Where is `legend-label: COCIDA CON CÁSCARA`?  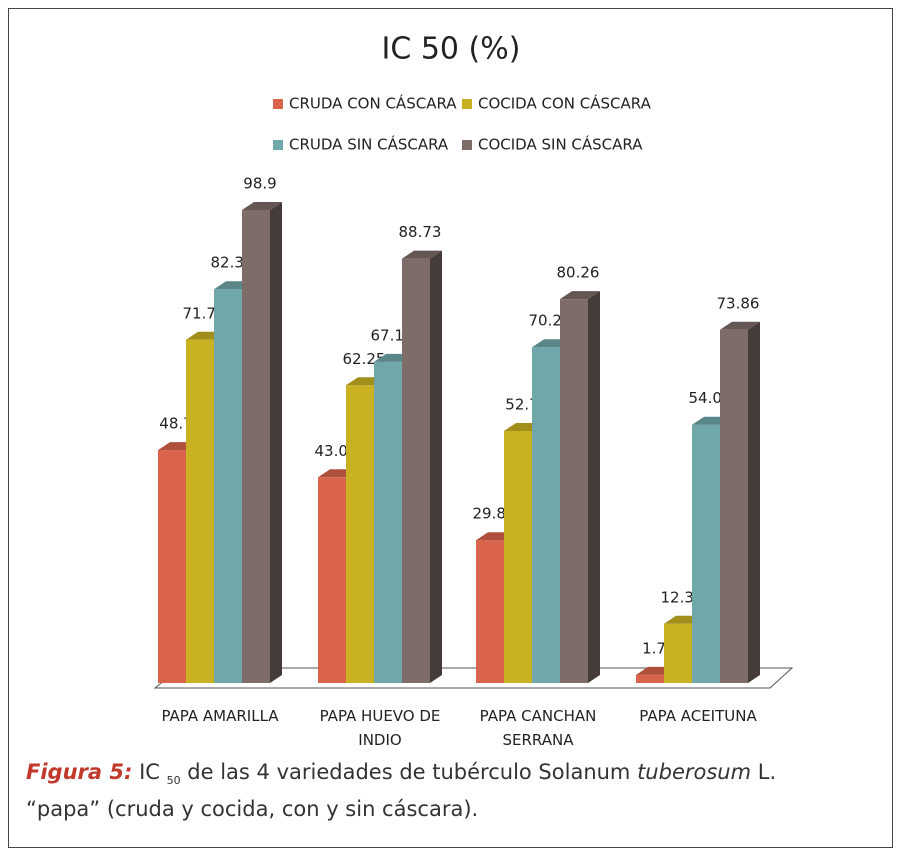
legend-label: COCIDA CON CÁSCARA is located at coordinates (565, 103).